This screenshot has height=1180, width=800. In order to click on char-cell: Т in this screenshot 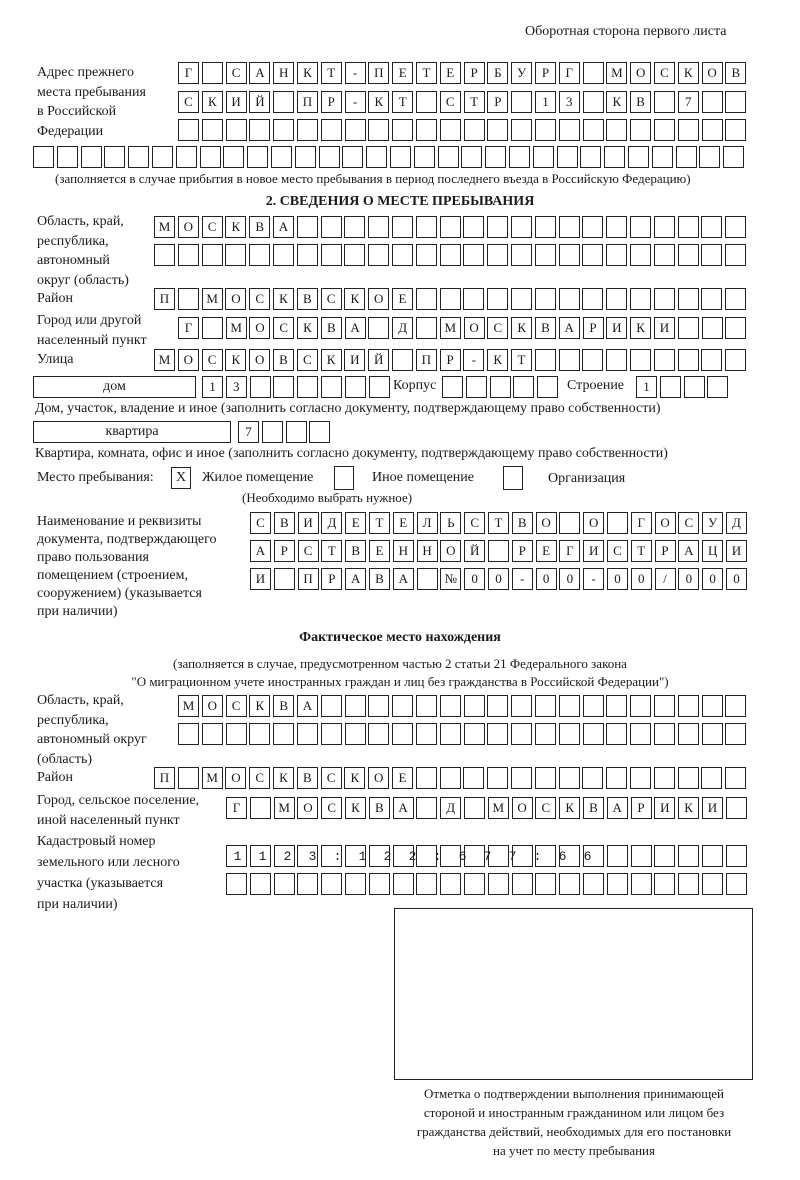, I will do `click(331, 73)`.